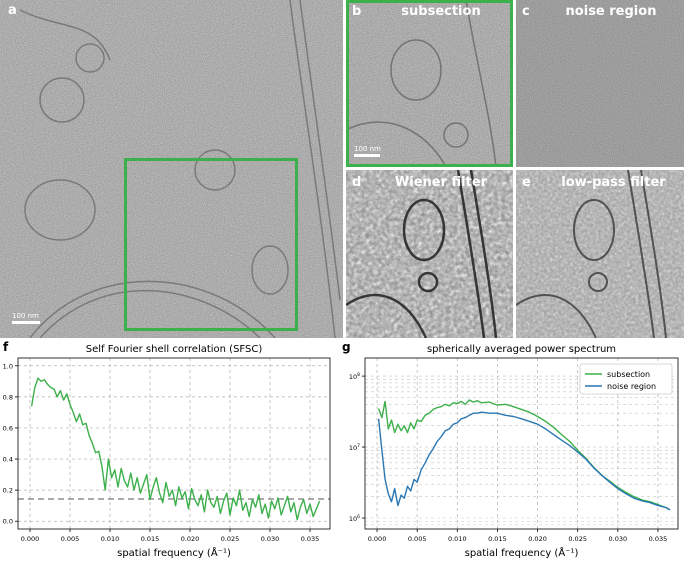  I want to click on scalebar-label-a: 100 nm, so click(25, 316).